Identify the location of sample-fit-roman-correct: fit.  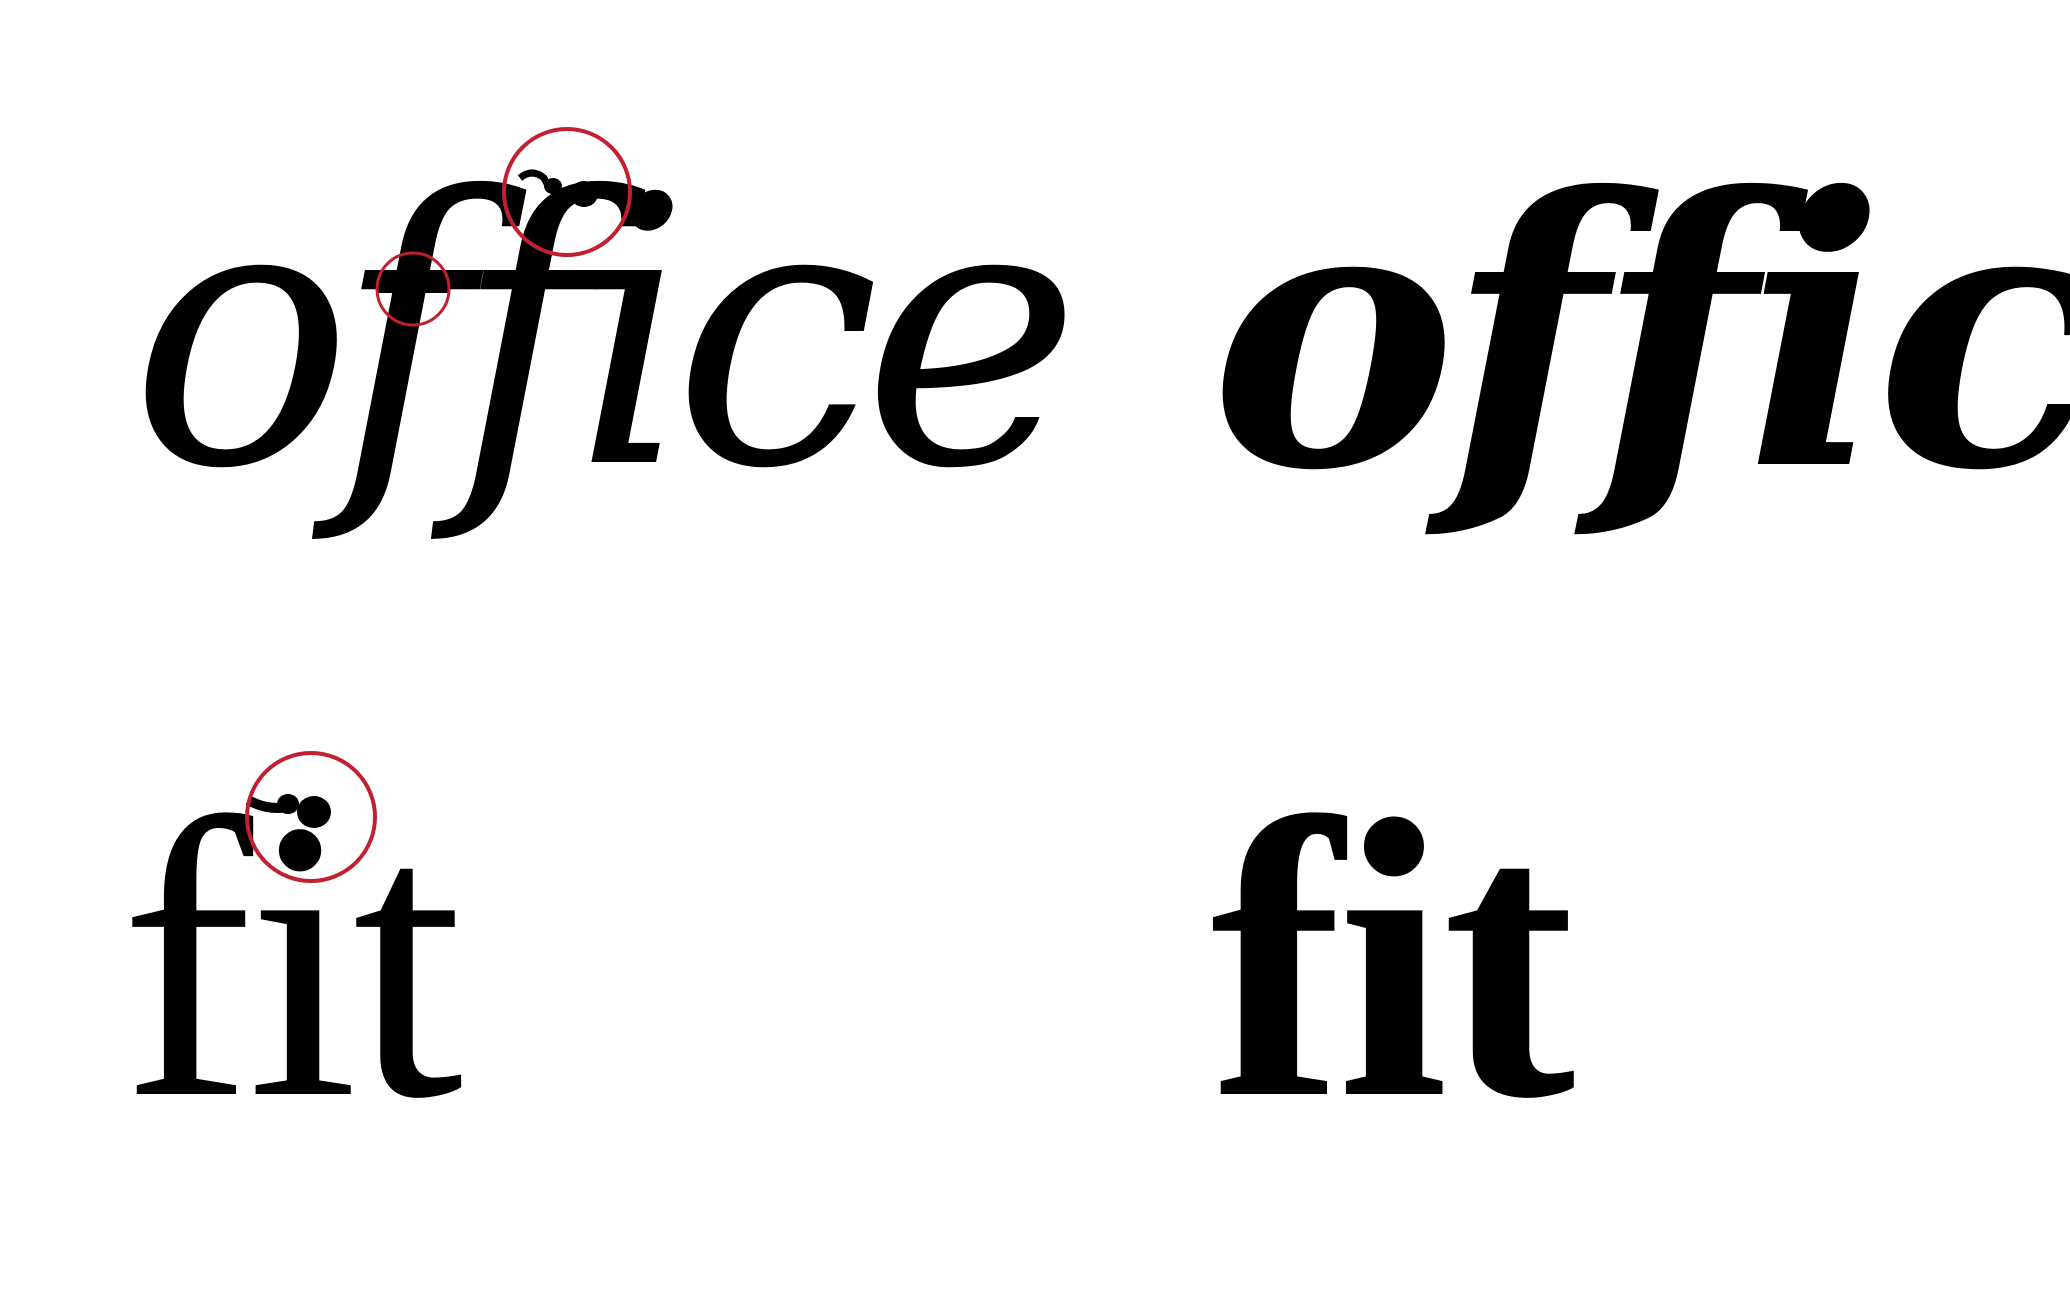
(1393, 959).